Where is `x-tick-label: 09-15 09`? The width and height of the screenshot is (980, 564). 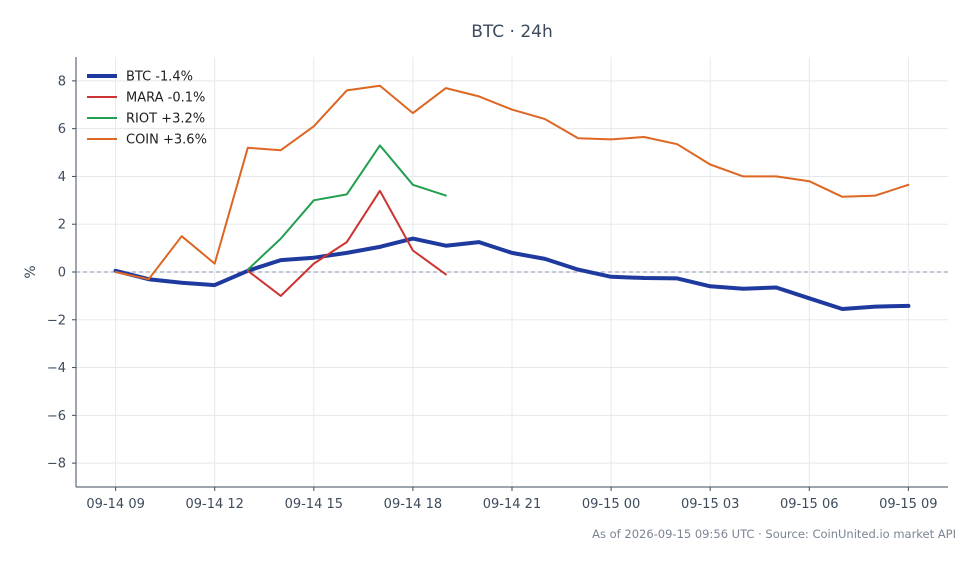 x-tick-label: 09-15 09 is located at coordinates (908, 504).